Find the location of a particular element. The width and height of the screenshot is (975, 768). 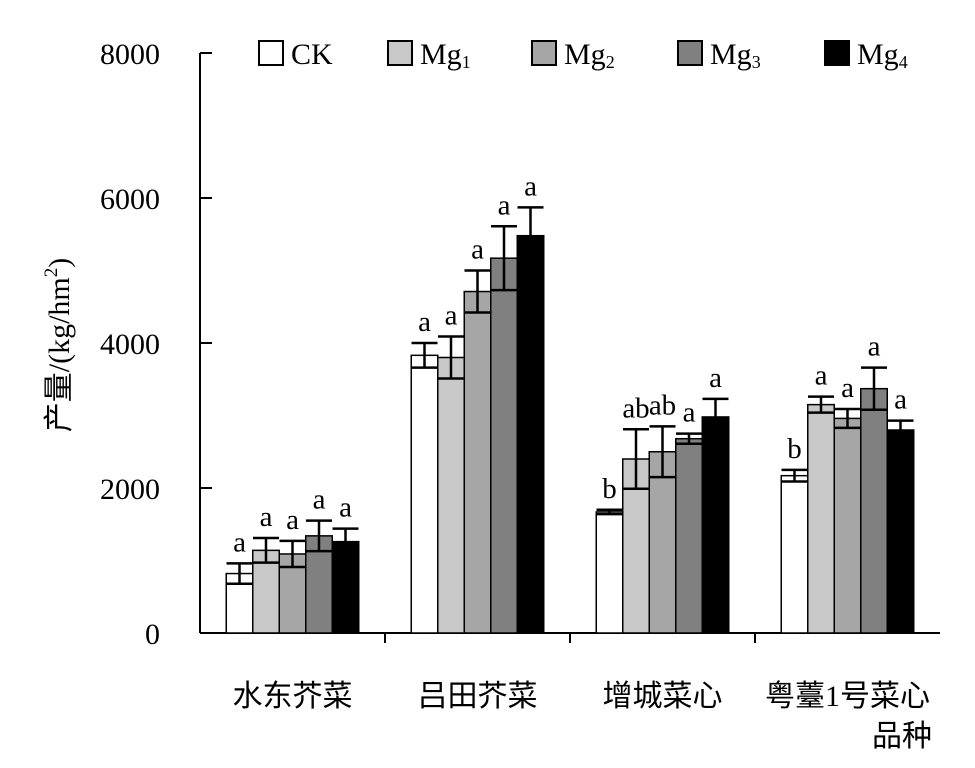

legend-item: CK is located at coordinates (295, 54).